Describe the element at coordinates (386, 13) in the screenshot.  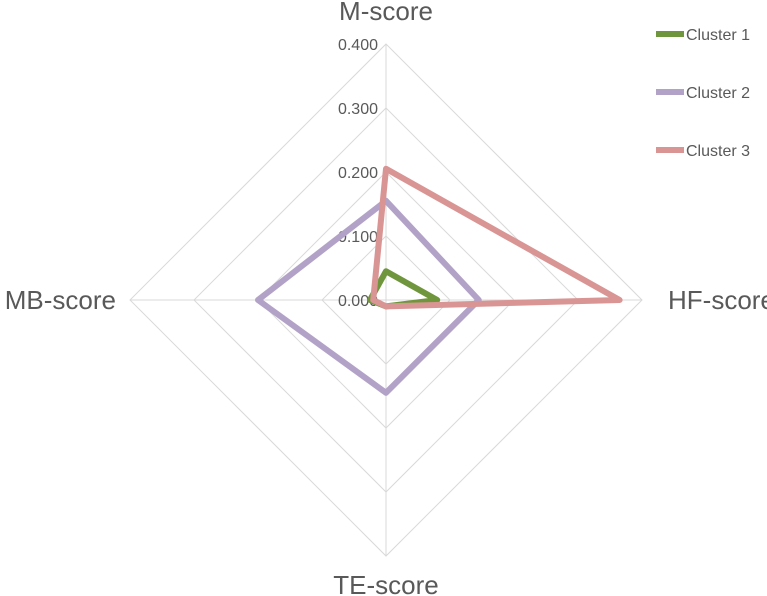
I see `axis-label-m-score: M-score` at that location.